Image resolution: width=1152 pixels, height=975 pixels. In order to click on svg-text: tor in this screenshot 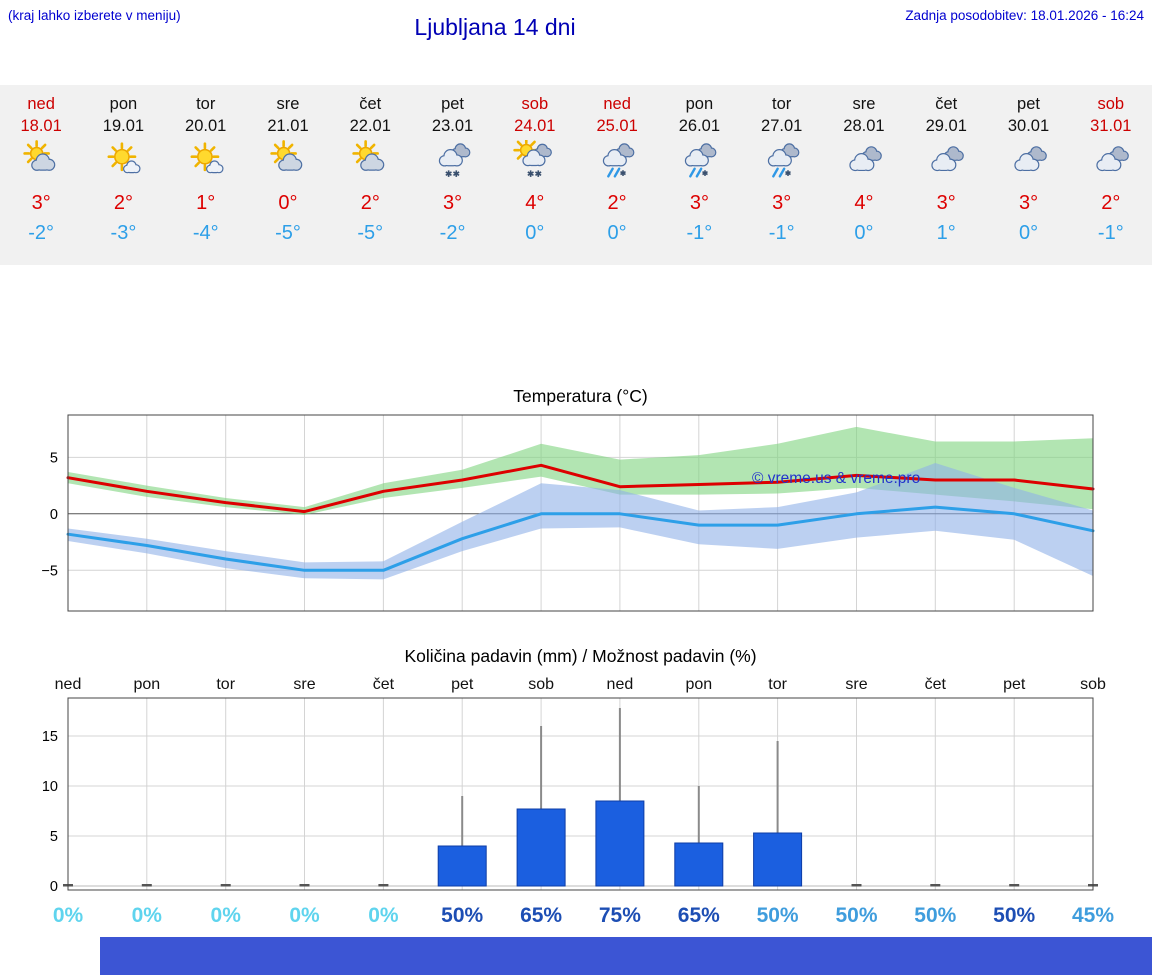, I will do `click(777, 684)`.